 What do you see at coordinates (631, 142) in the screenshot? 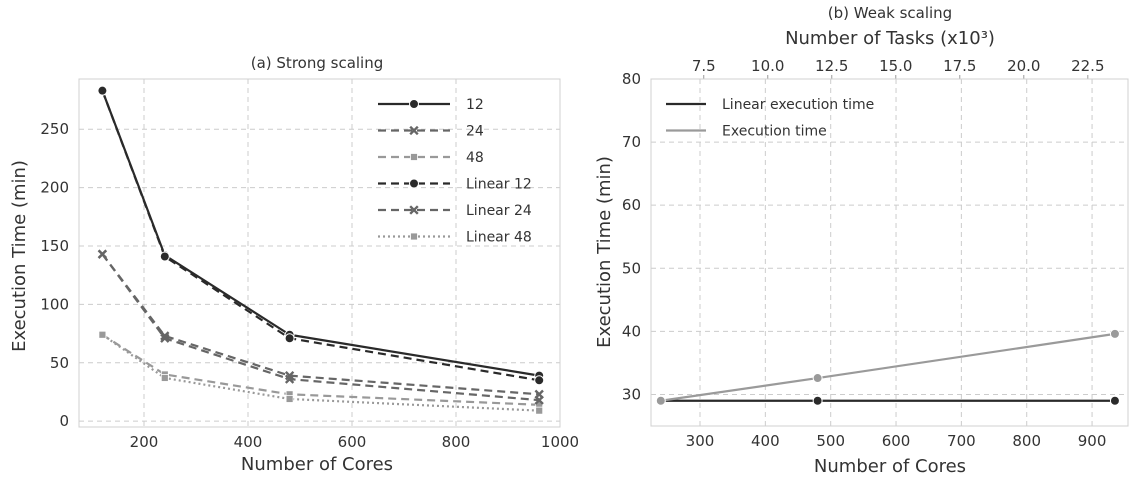
I see `y-tick-label: 70` at bounding box center [631, 142].